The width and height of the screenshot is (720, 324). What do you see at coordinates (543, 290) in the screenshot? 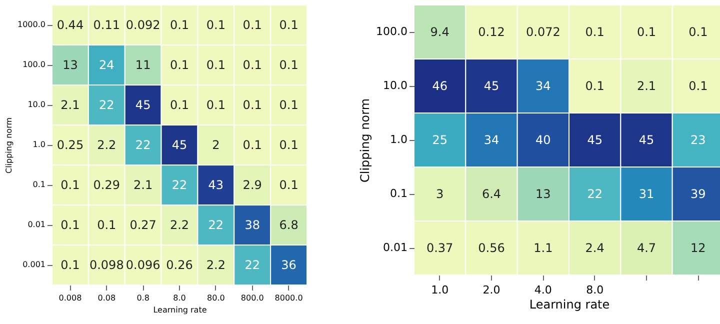
I see `x-tick-label: 4.0` at bounding box center [543, 290].